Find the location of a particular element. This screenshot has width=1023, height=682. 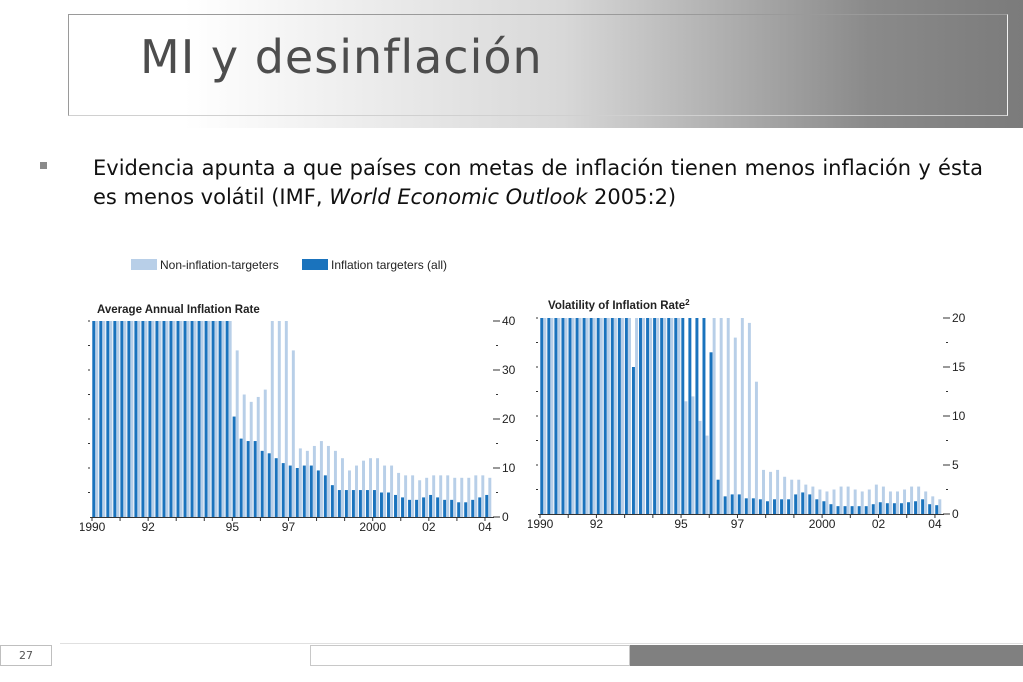

legend-item-targeters: Inflation targeters (all) is located at coordinates (374, 265).